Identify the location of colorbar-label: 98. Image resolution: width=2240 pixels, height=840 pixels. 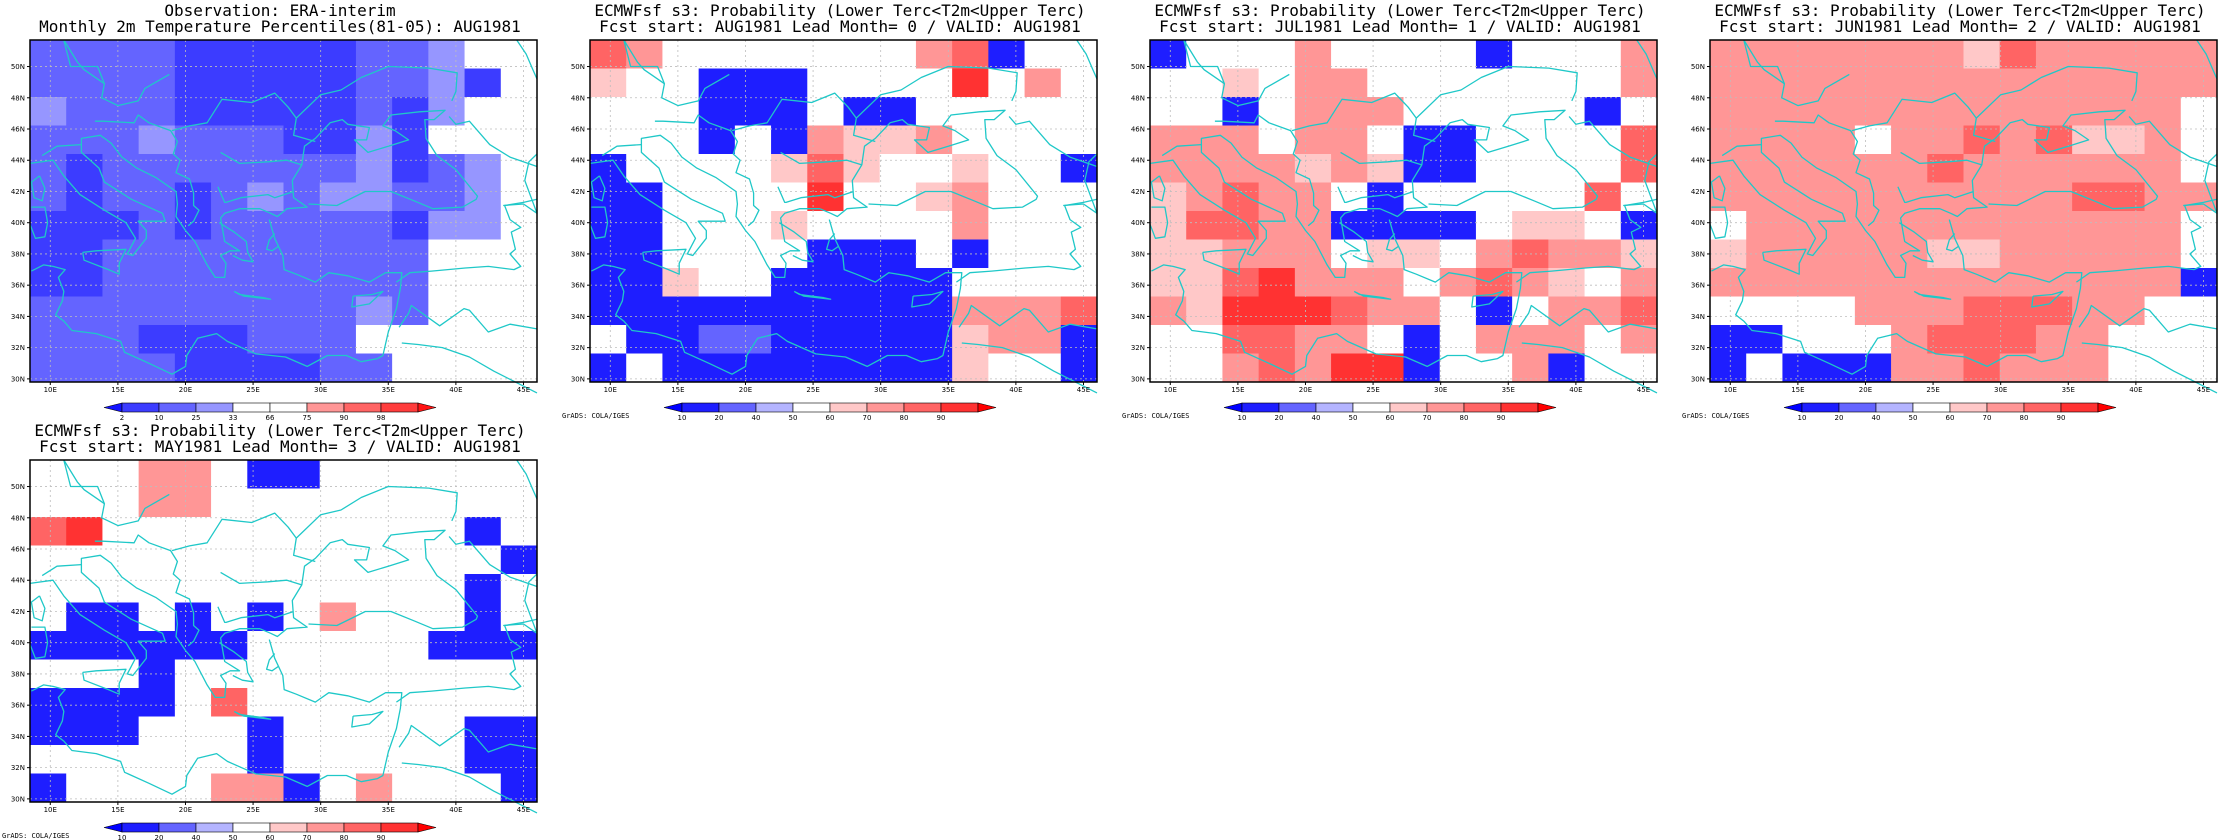
(381, 417).